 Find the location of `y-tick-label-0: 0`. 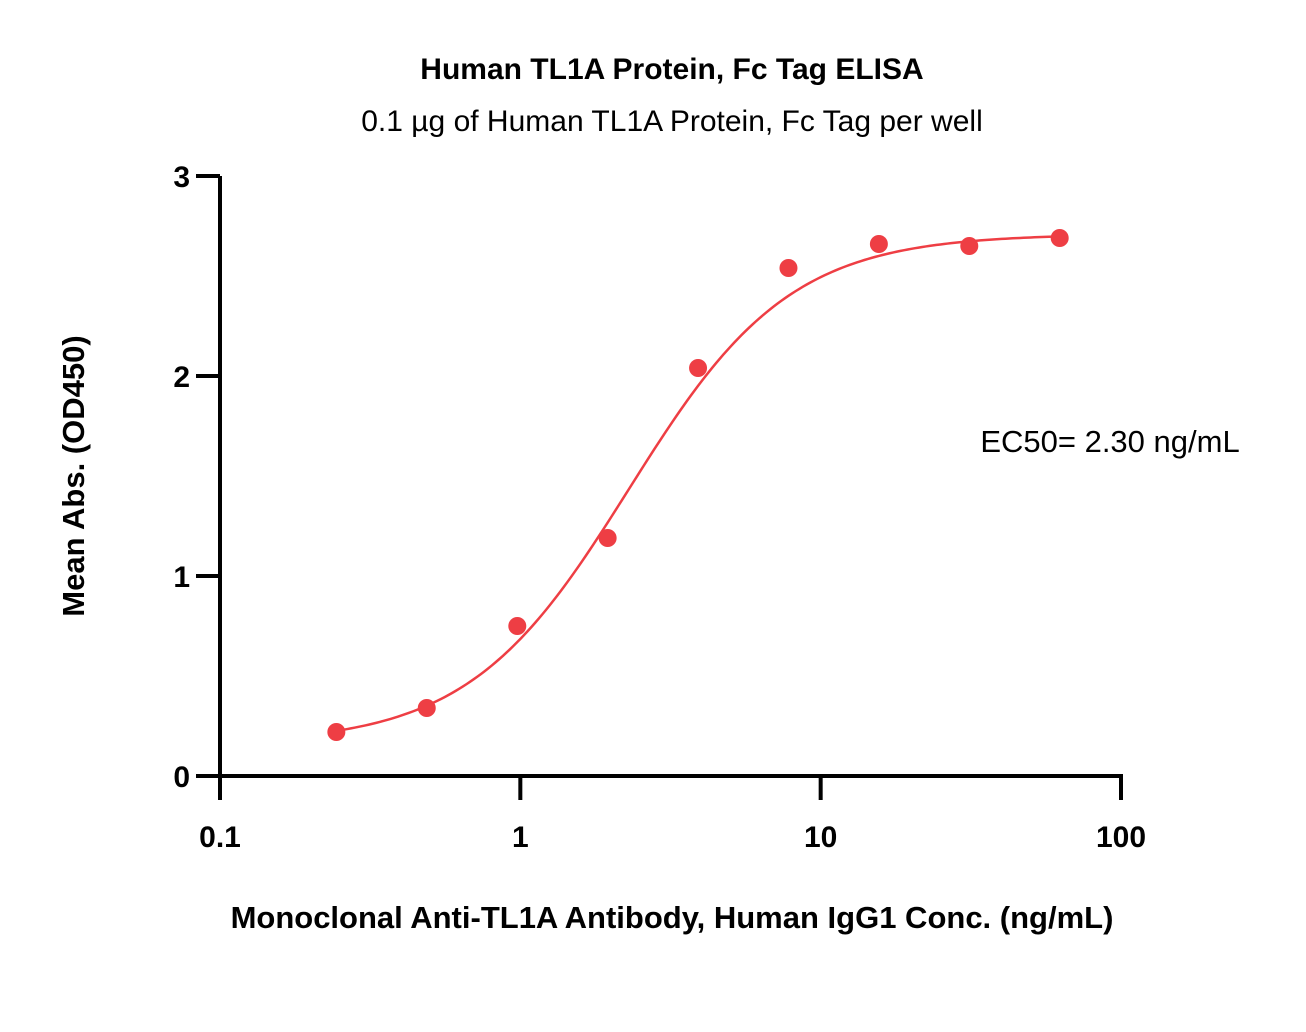

y-tick-label-0: 0 is located at coordinates (181, 777).